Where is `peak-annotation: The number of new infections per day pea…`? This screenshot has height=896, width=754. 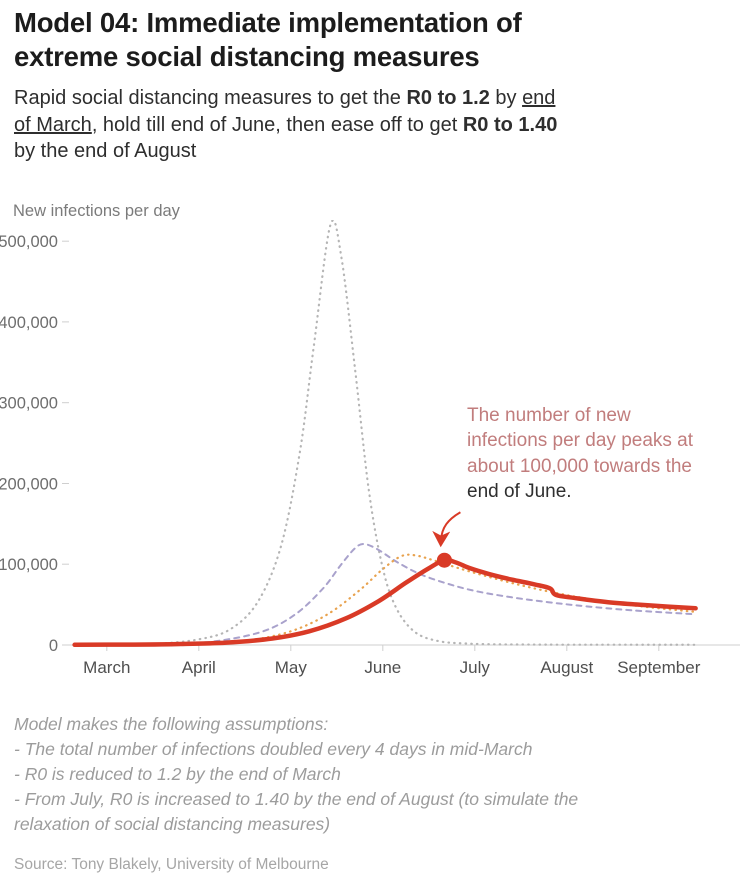
peak-annotation: The number of new infections per day pea… is located at coordinates (588, 453).